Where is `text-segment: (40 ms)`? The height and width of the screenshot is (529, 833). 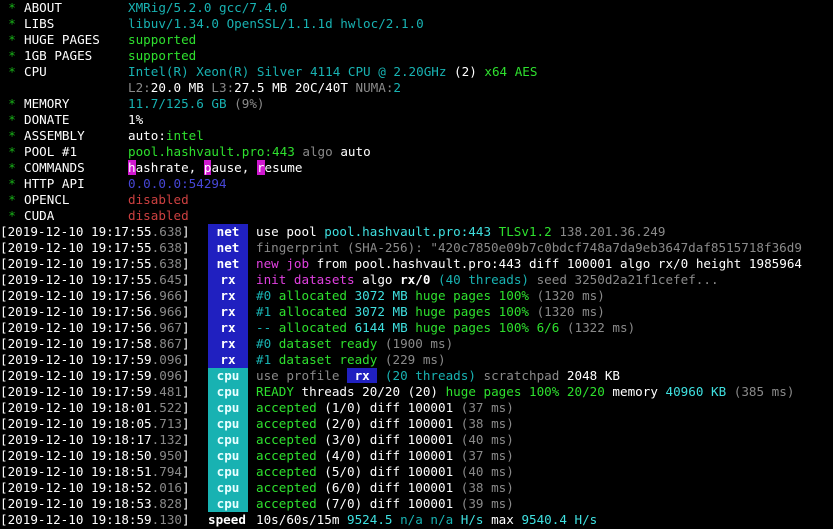 text-segment: (40 ms) is located at coordinates (483, 439).